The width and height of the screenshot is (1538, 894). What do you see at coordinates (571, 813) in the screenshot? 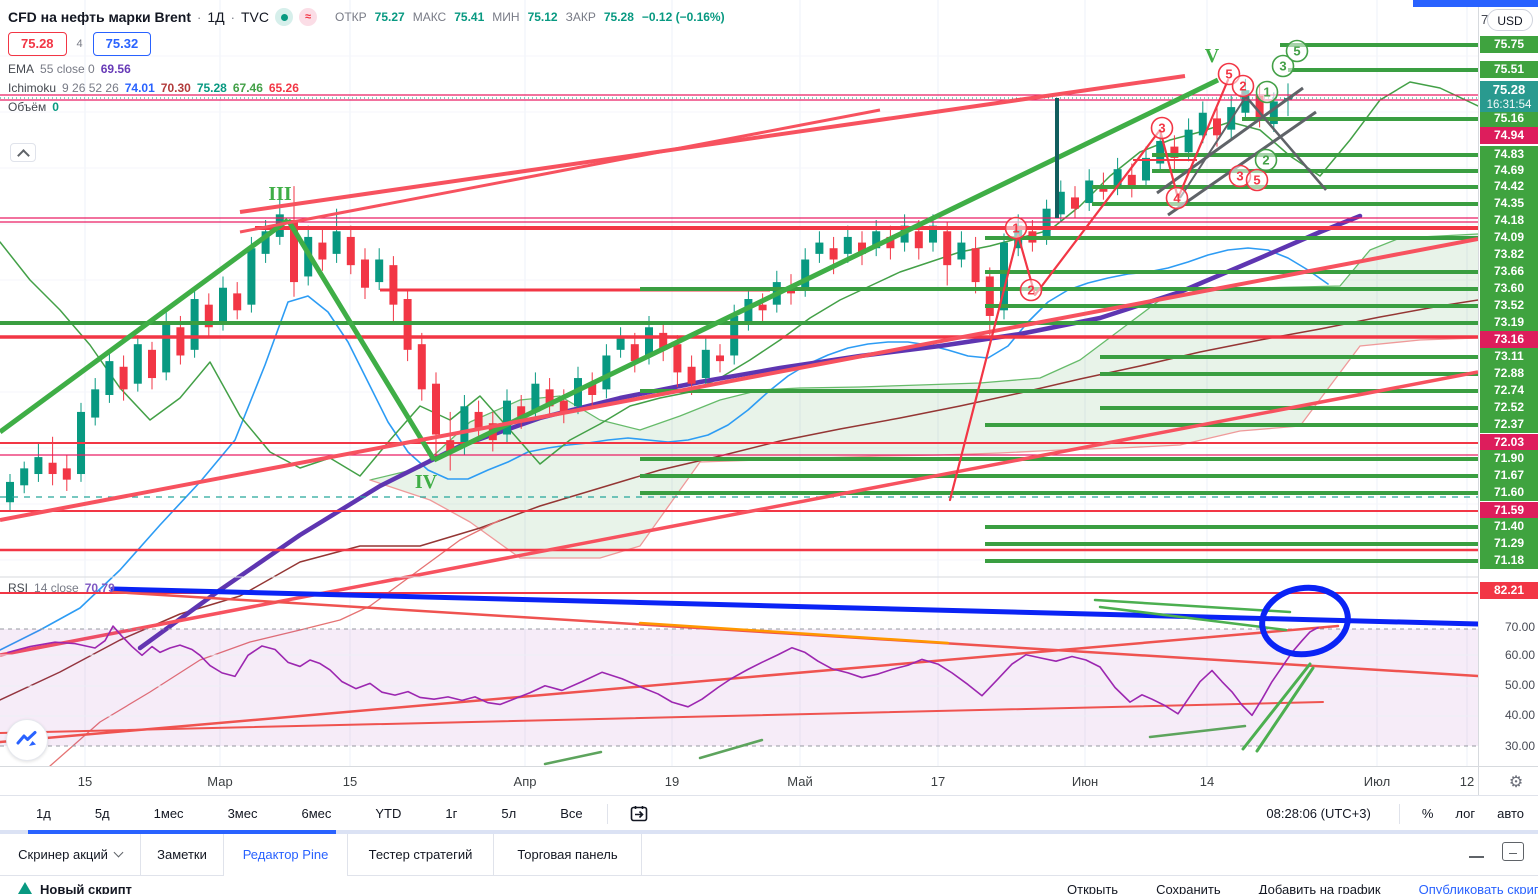
I see `range-button-Все: Все` at bounding box center [571, 813].